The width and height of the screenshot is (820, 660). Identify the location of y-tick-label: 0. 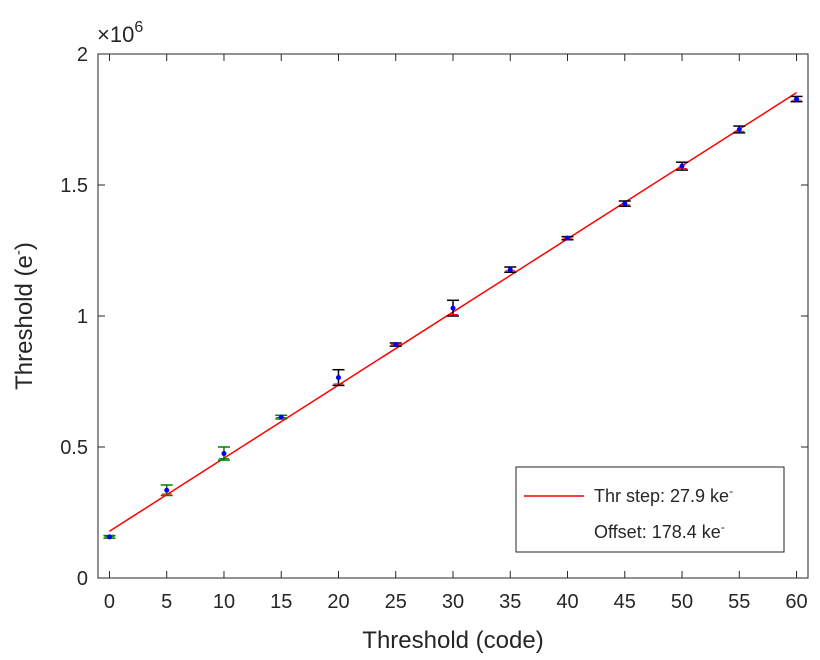
(82, 579).